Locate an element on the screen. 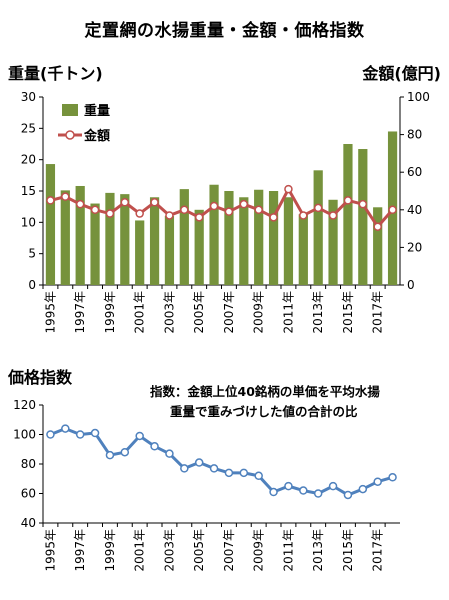 The image size is (449, 600). left-tick-label: 20 is located at coordinates (28, 160).